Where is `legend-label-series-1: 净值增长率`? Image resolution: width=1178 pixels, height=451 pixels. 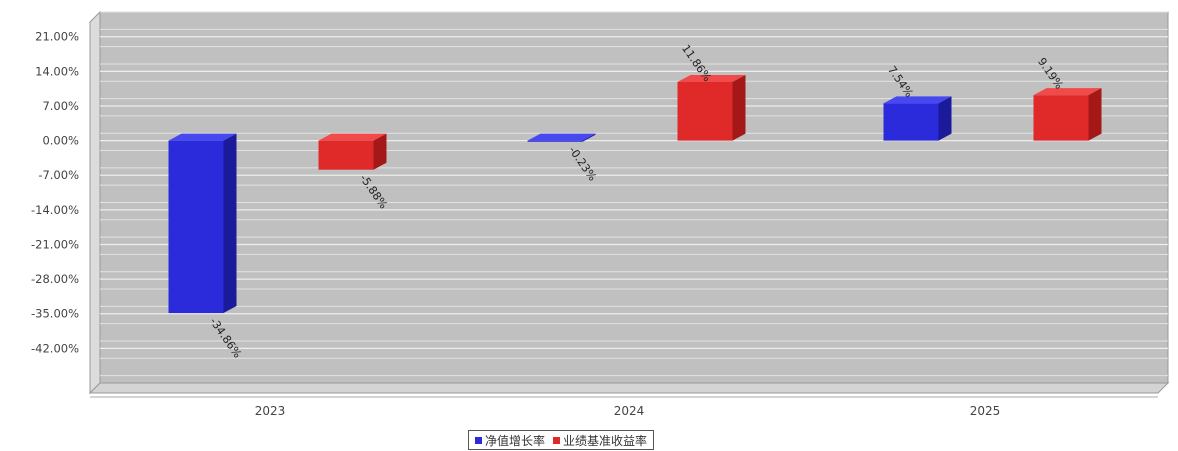
legend-label-series-1: 净值增长率 is located at coordinates (515, 440).